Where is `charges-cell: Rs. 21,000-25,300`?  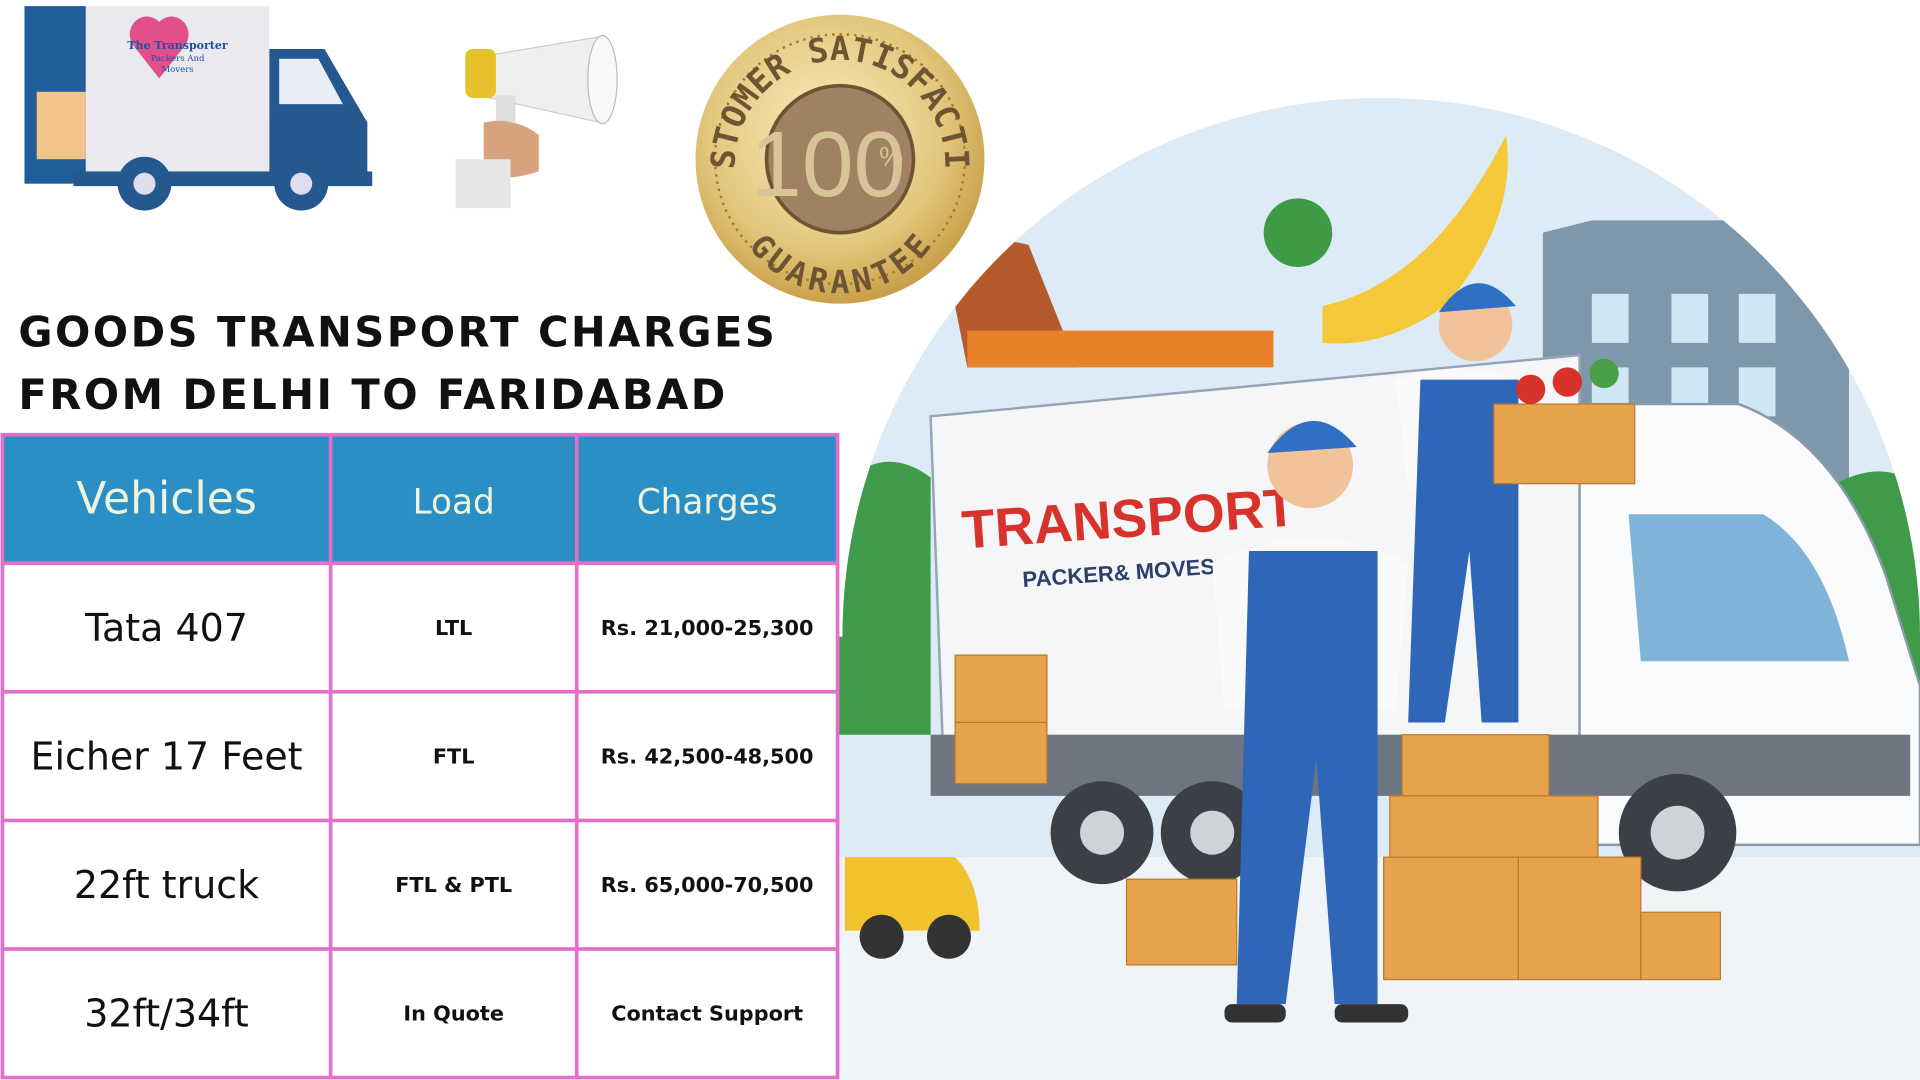
charges-cell: Rs. 21,000-25,300 is located at coordinates (707, 628).